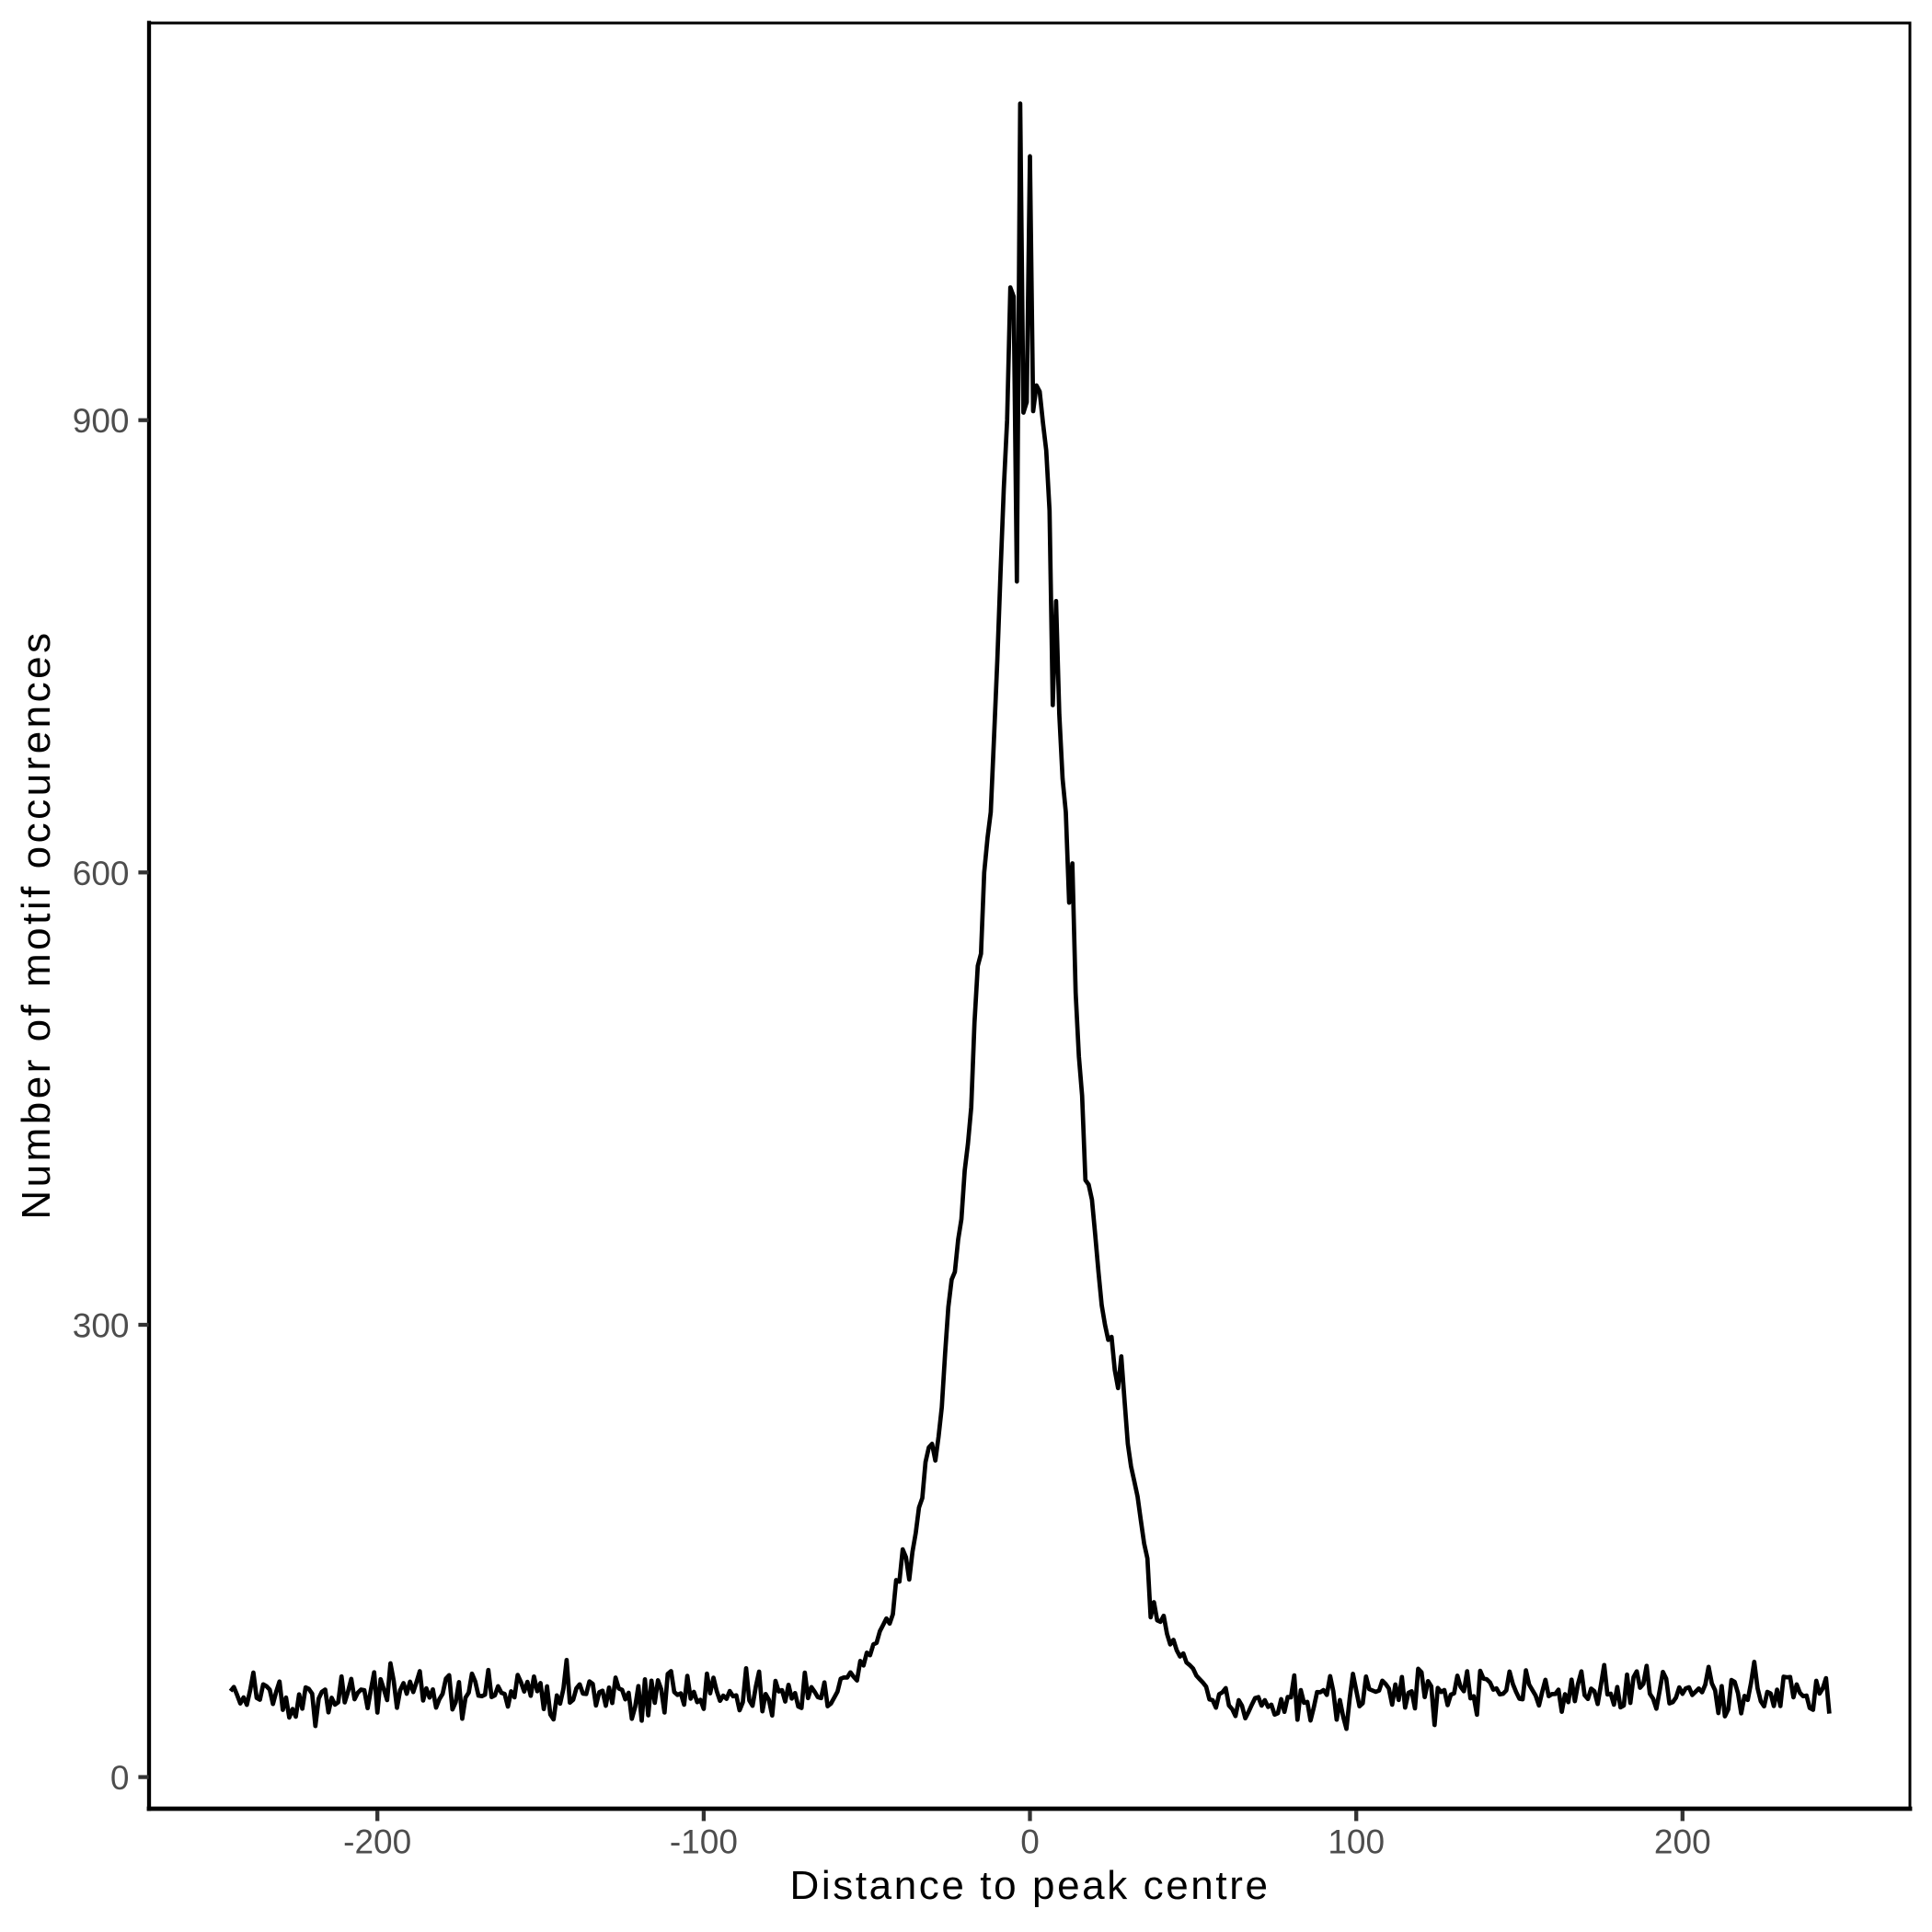  I want to click on svg-text: Number of motif occurences, so click(36, 924).